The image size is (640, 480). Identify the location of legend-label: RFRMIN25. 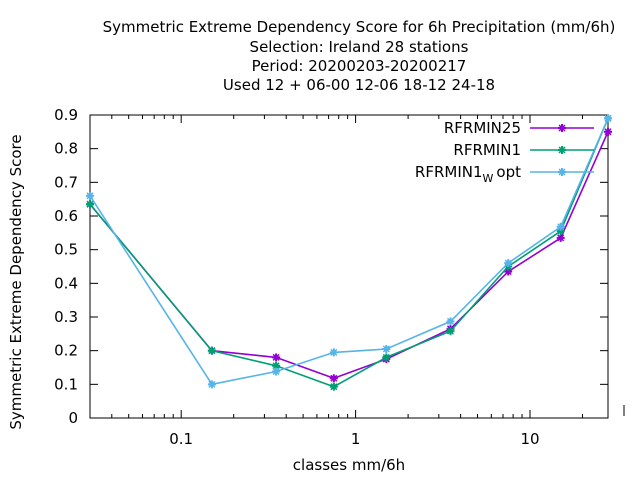
(482, 128).